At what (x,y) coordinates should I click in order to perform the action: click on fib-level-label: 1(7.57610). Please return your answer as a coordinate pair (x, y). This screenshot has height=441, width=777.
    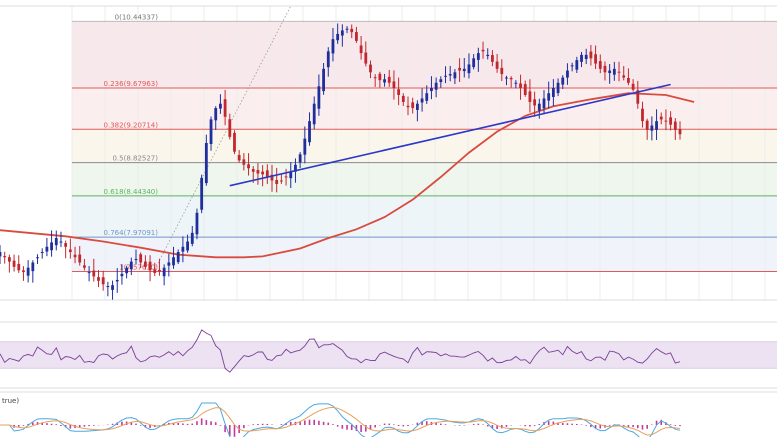
    Looking at the image, I should click on (138, 268).